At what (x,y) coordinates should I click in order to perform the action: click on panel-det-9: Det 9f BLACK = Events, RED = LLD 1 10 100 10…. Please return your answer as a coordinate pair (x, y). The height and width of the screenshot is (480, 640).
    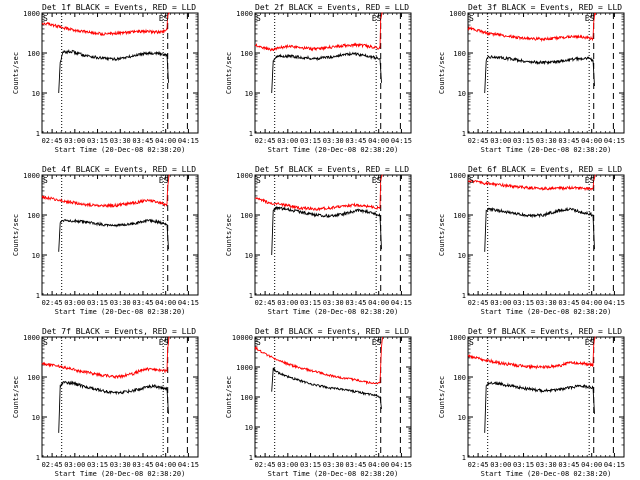
    Looking at the image, I should click on (531, 402).